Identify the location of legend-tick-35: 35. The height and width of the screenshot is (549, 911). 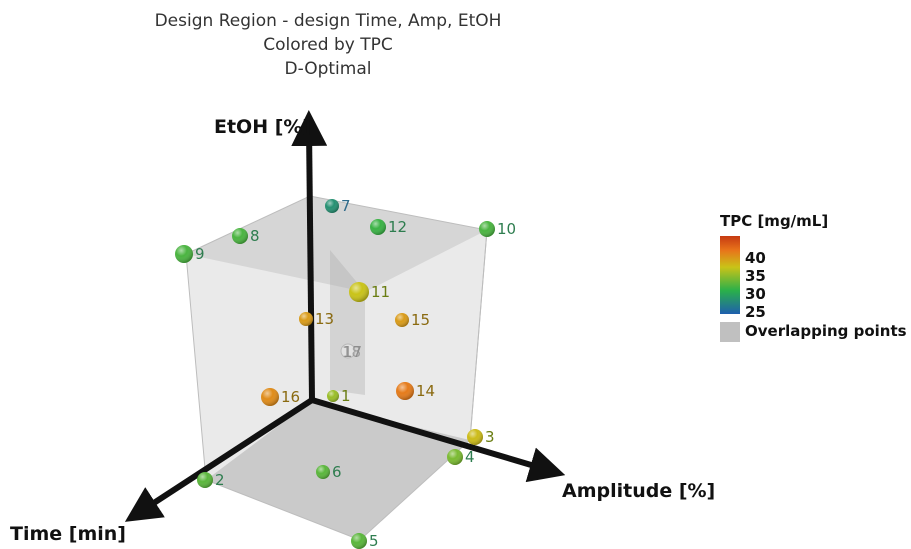
(755, 276).